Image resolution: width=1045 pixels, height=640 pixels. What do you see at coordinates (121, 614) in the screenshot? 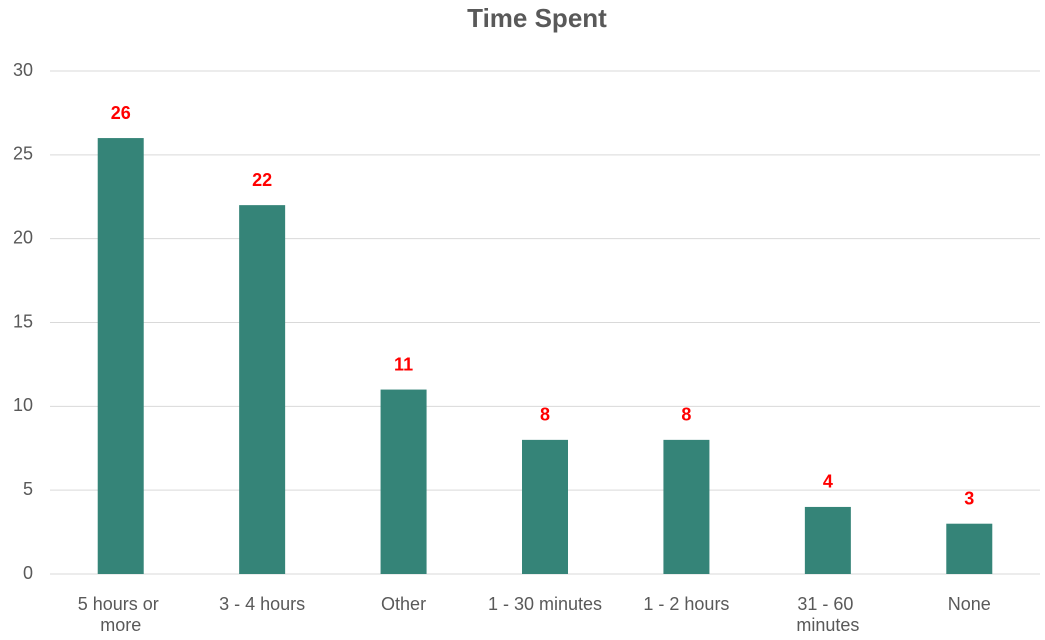
I see `x-tick-label: 5 hours or more` at bounding box center [121, 614].